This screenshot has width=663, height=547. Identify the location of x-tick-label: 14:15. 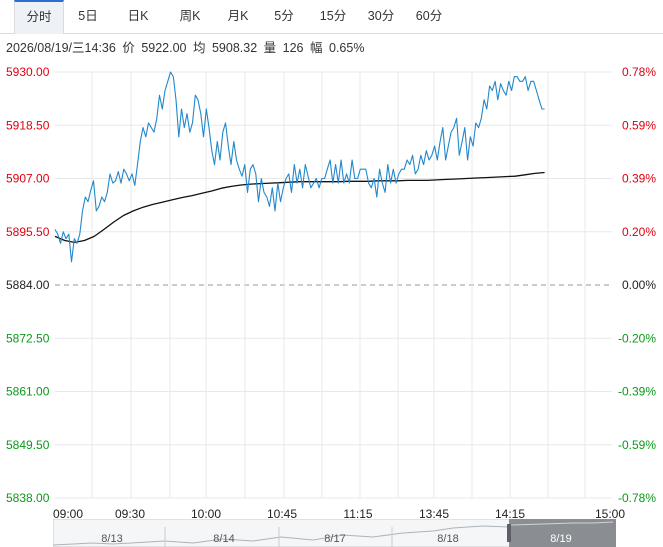
(510, 513).